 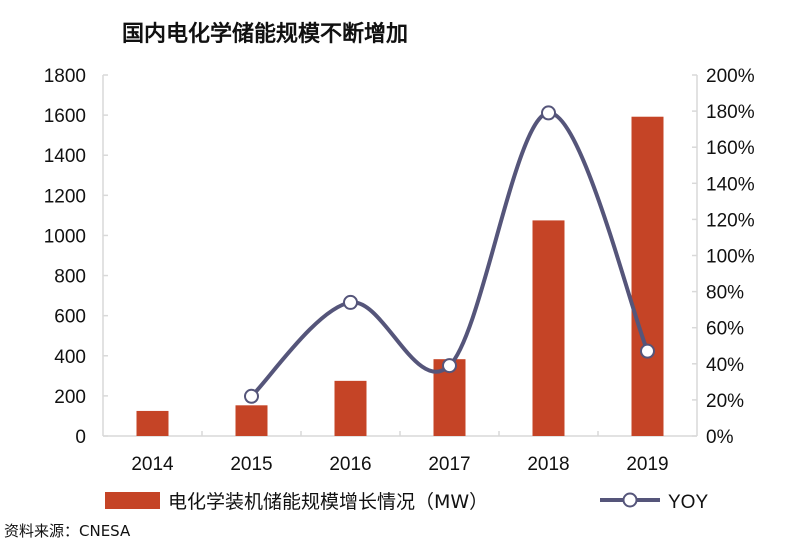 I want to click on right-tick-label: 160%, so click(x=730, y=148).